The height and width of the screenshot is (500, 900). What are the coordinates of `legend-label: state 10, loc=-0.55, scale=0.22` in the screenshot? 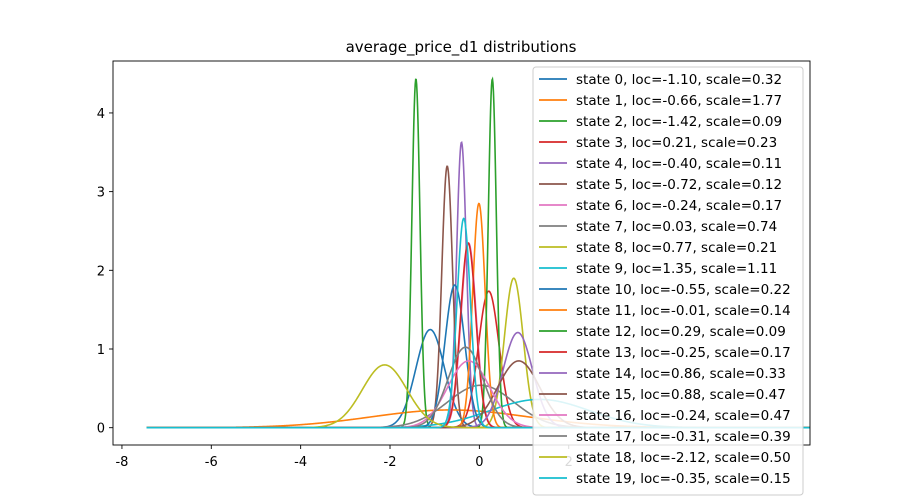 It's located at (683, 290).